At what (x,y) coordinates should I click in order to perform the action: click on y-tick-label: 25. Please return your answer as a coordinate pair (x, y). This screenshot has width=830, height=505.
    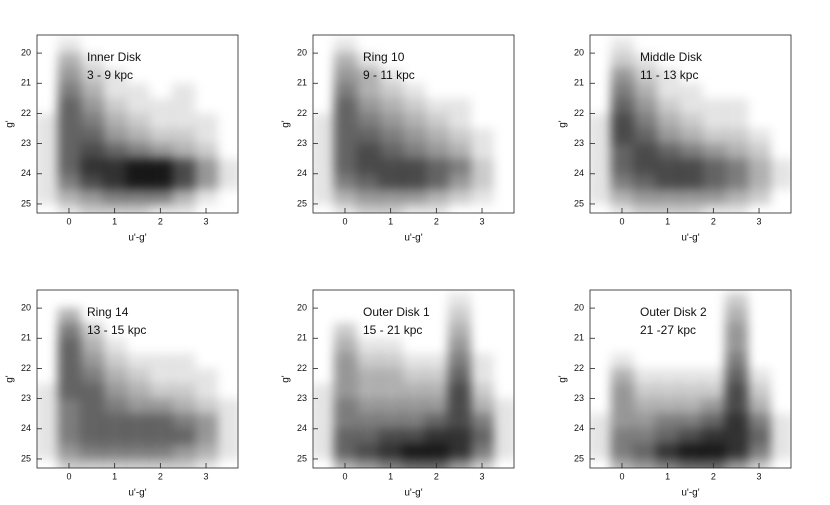
    Looking at the image, I should click on (26, 458).